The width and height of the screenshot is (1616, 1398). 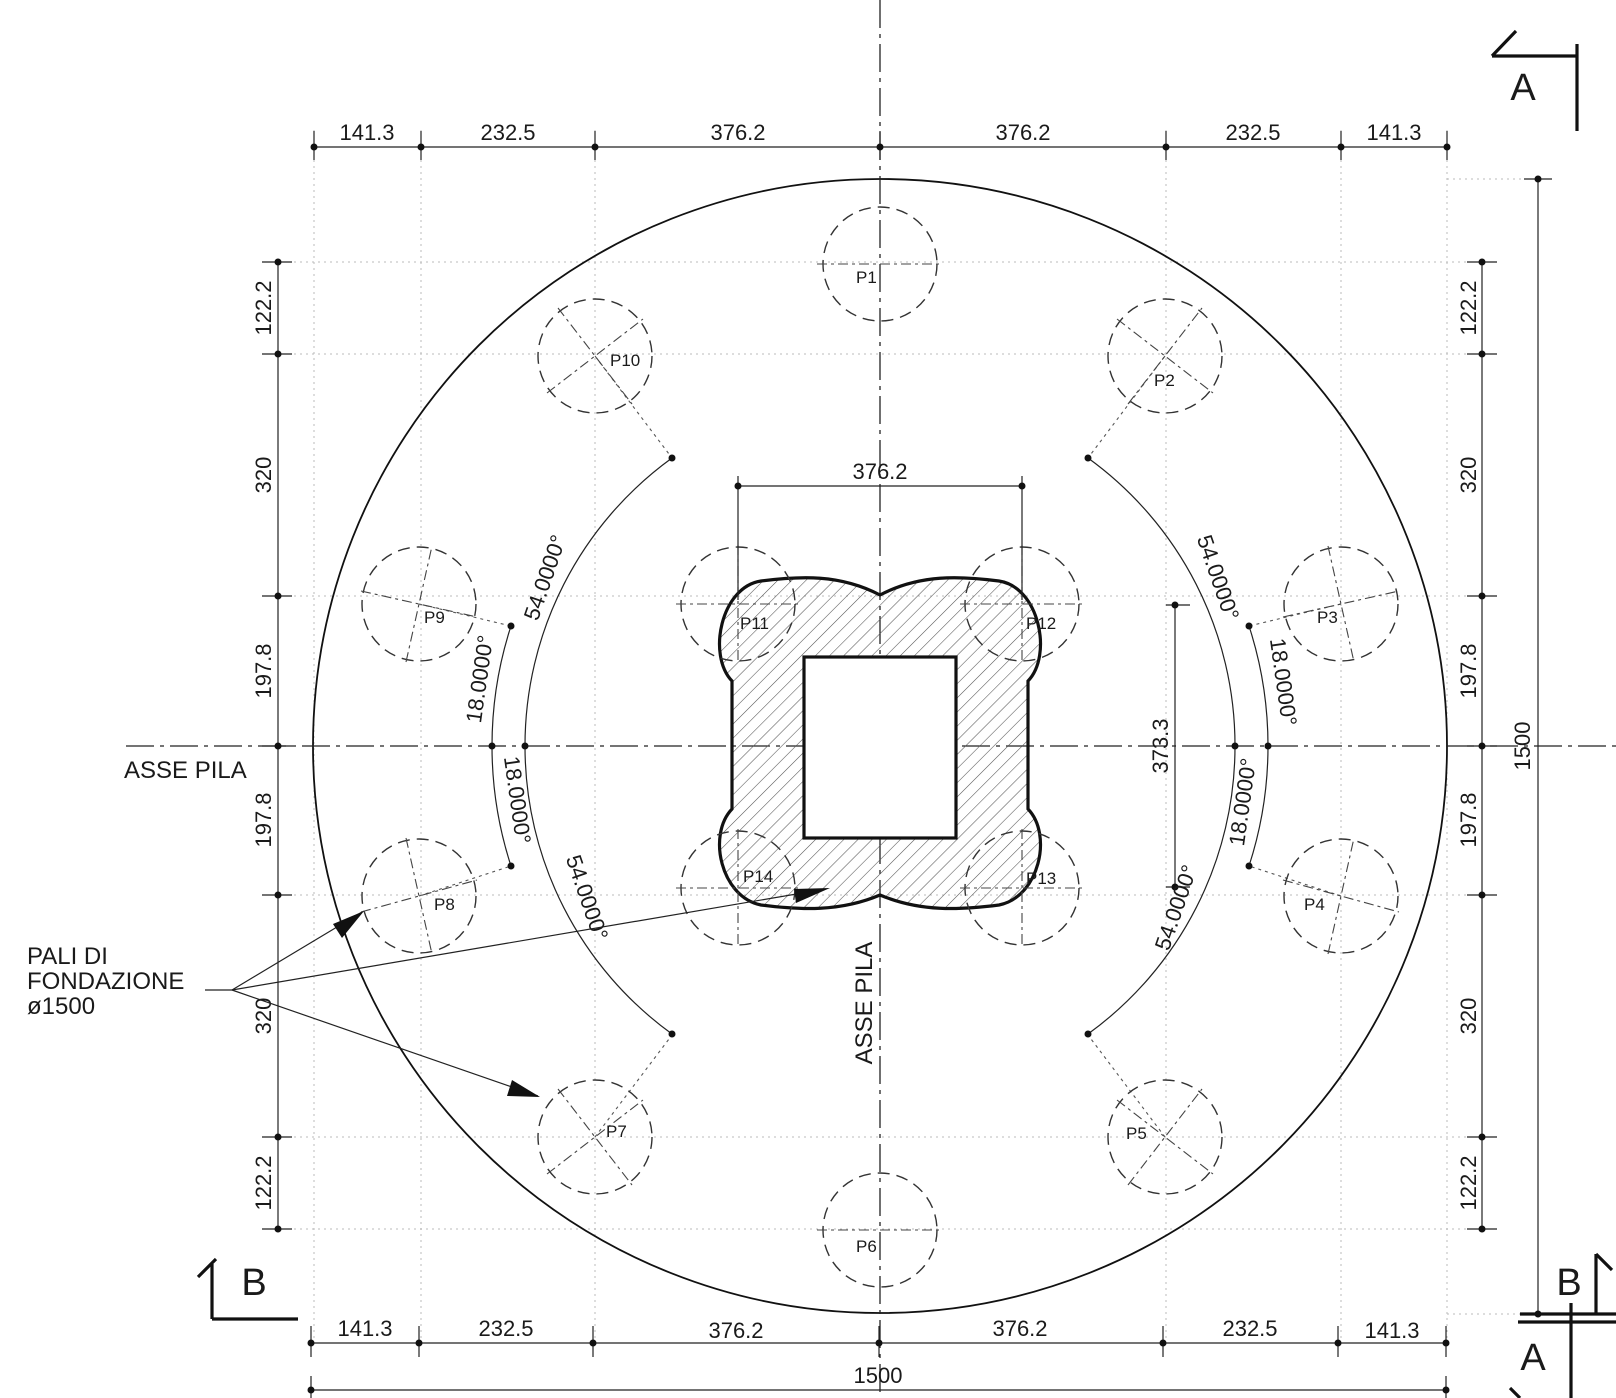 What do you see at coordinates (878, 1357) in the screenshot?
I see `bottom-dimension-chain: 141.3 232.5 376.2 376.2 232.5 141.3 1500` at bounding box center [878, 1357].